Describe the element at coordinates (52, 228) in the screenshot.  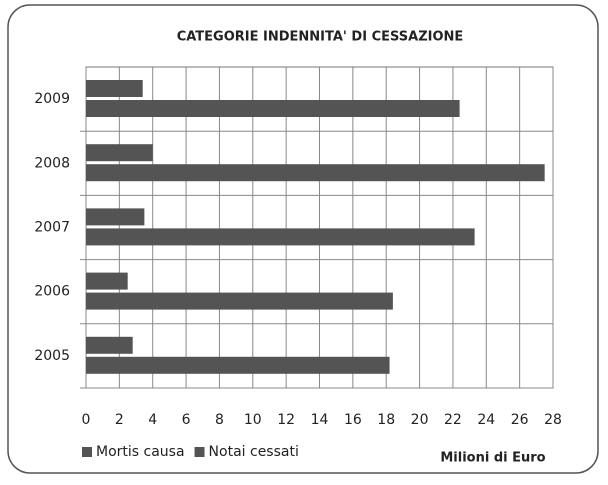
I see `y-tick-label: 2007` at that location.